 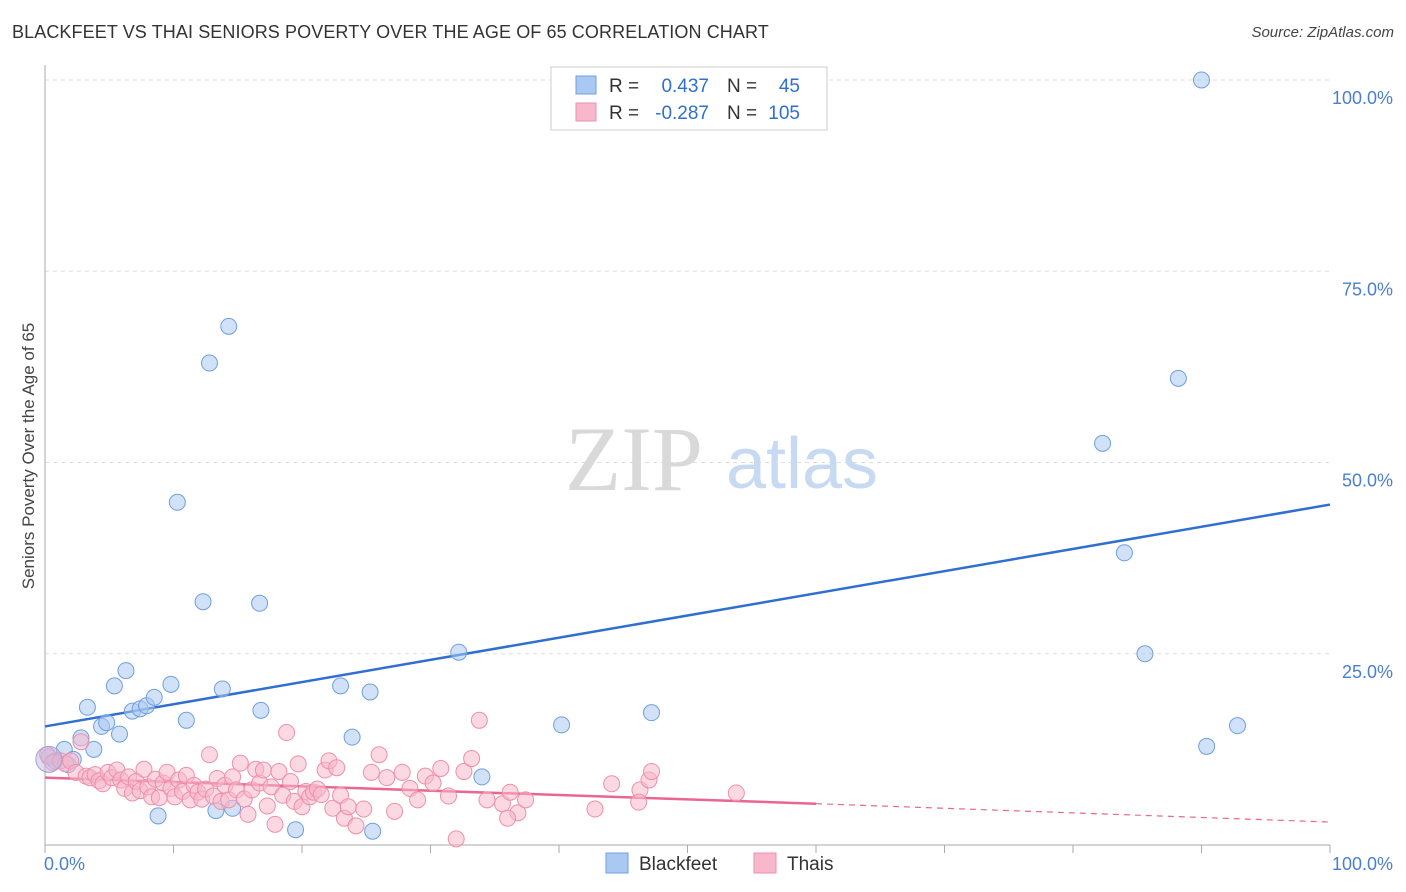 I want to click on watermark: ZIP atlas, so click(x=721, y=459).